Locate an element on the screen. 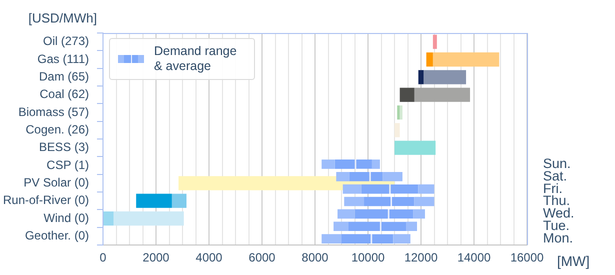 This screenshot has width=615, height=275. x-tick-label: 14000 is located at coordinates (474, 257).